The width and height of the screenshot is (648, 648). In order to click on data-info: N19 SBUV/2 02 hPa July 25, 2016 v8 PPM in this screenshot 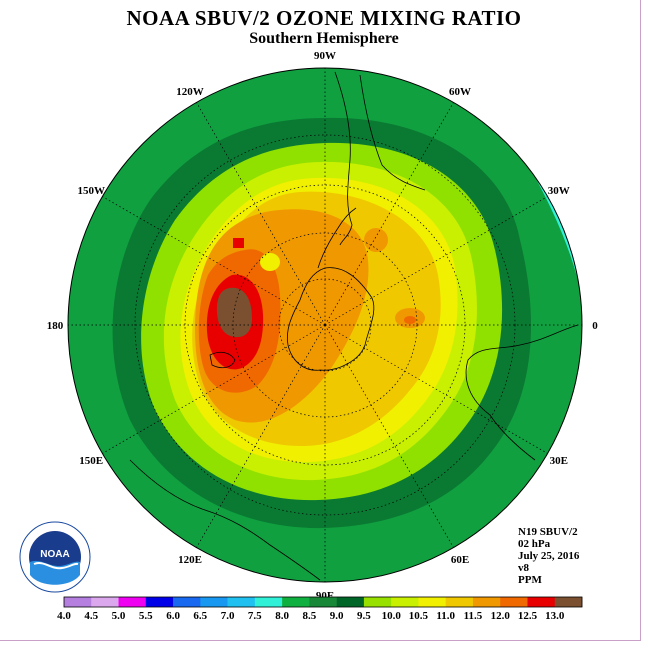, I will do `click(548, 556)`.